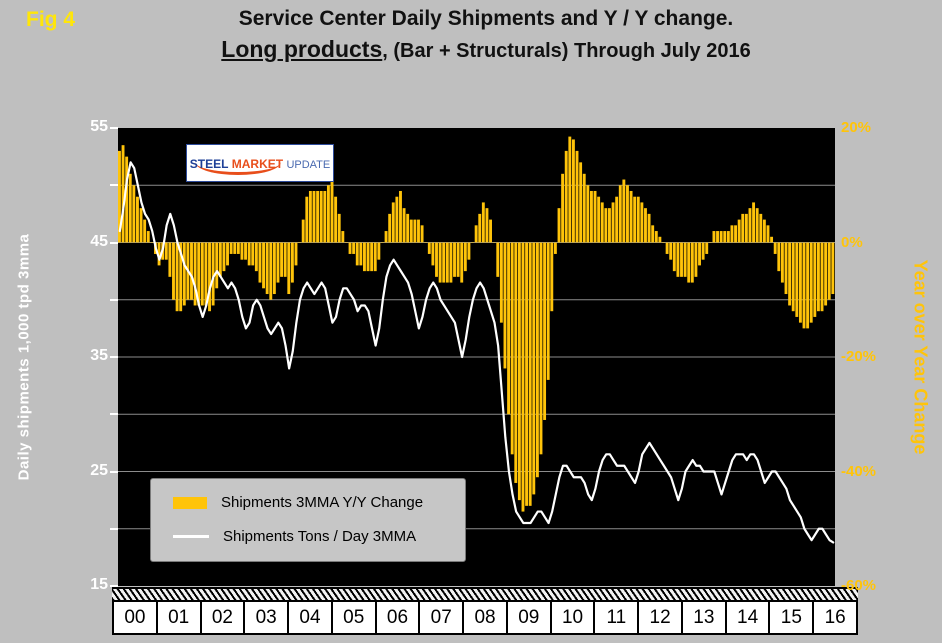 This screenshot has width=942, height=643. I want to click on chart-title-rest: , (Bar + Structurals) Through July 2016, so click(566, 51).